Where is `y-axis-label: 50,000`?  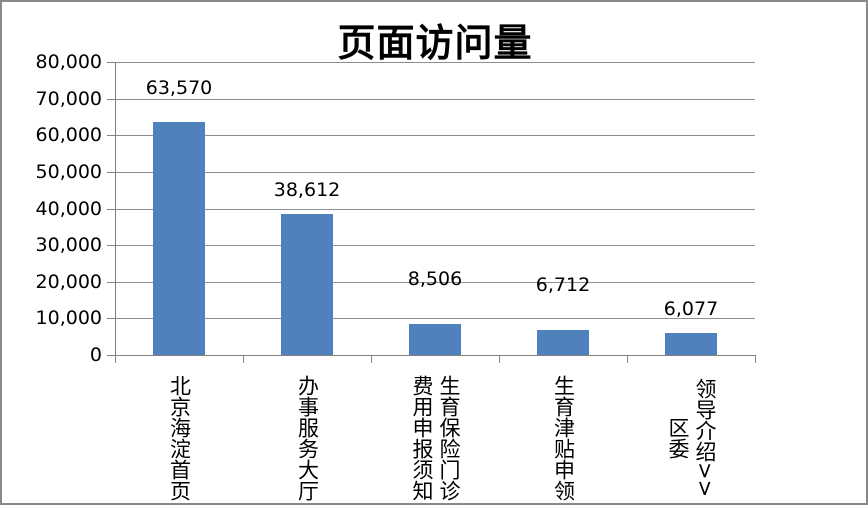
y-axis-label: 50,000 is located at coordinates (68, 171).